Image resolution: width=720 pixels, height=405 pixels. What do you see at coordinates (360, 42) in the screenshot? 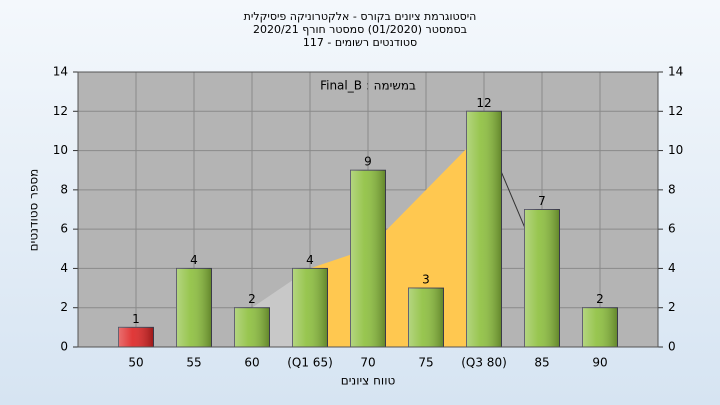
I see `chart-subtitle: סטודנטים רשומים - 117` at bounding box center [360, 42].